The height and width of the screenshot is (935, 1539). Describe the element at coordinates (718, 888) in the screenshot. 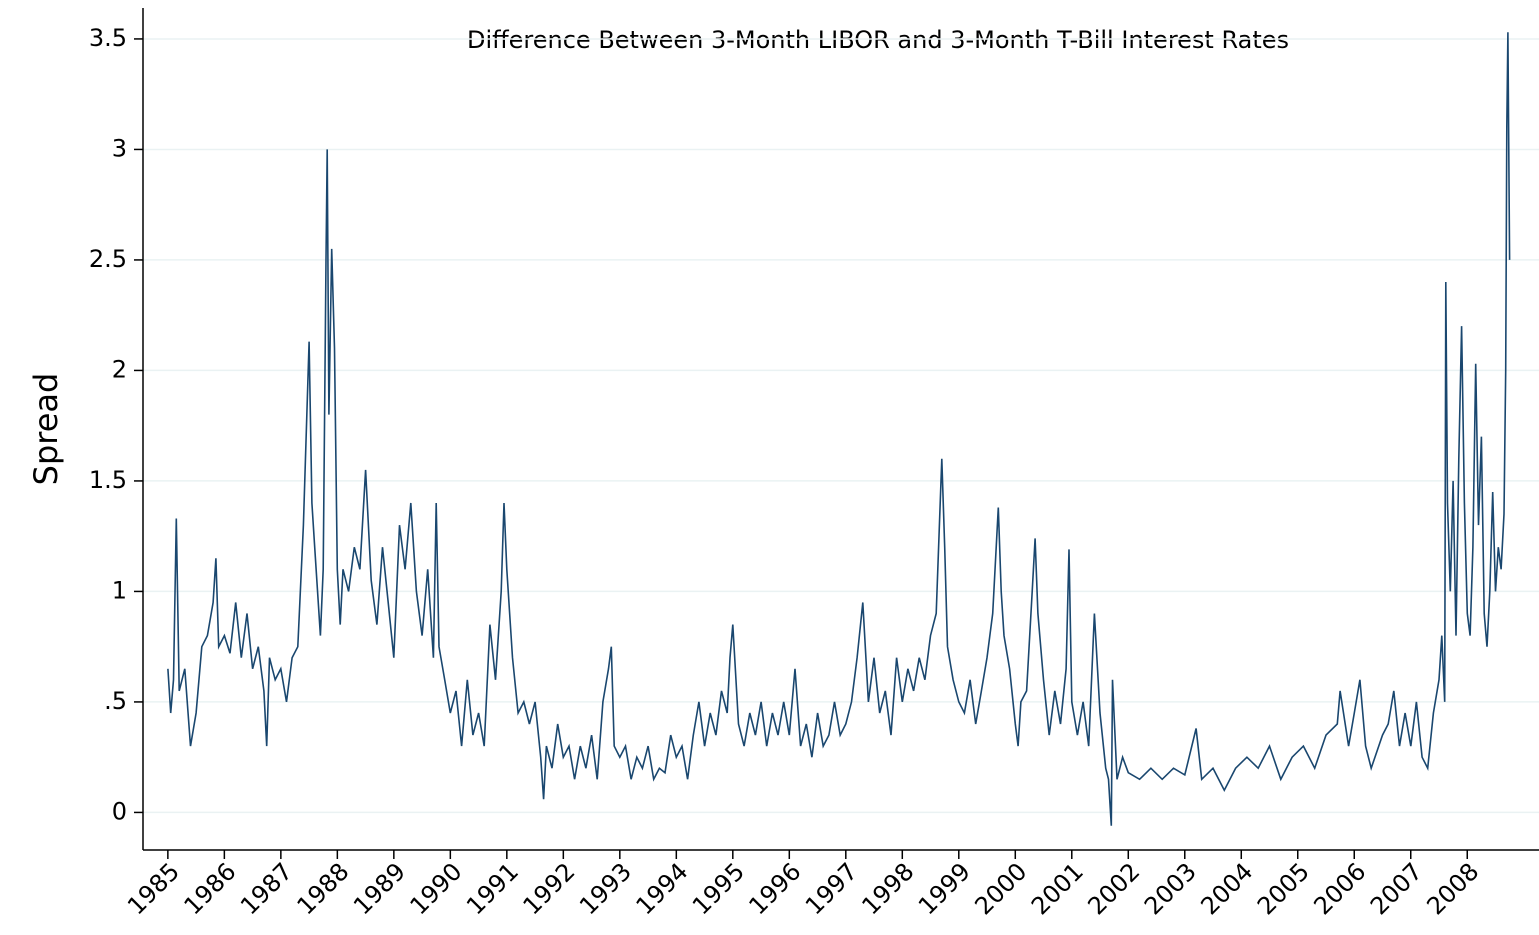

I see `x-tick-label: 1995` at that location.